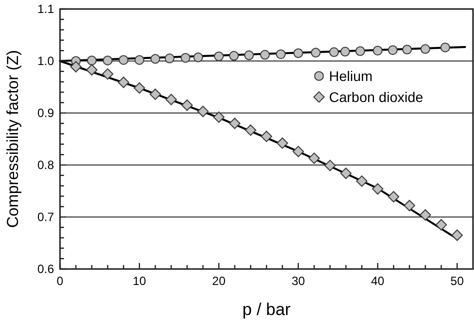  I want to click on y-tick-label: 1.1, so click(45, 9).